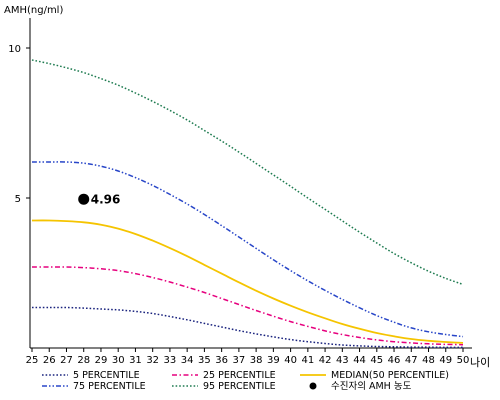 The height and width of the screenshot is (400, 500). I want to click on x-tick-label: 27, so click(66, 360).